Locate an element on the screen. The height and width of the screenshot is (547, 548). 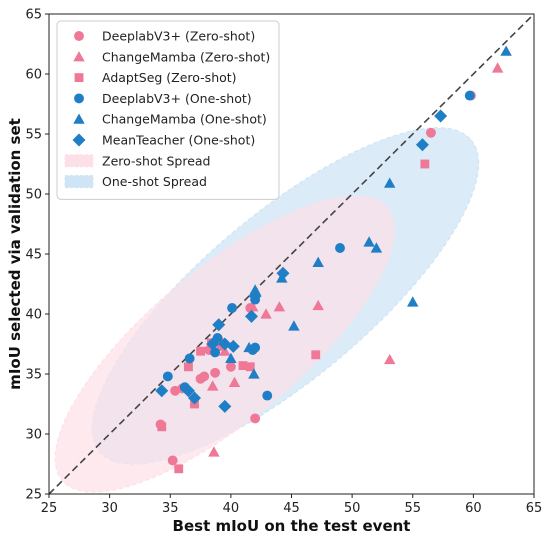
x-tick-label: 50 is located at coordinates (352, 508).